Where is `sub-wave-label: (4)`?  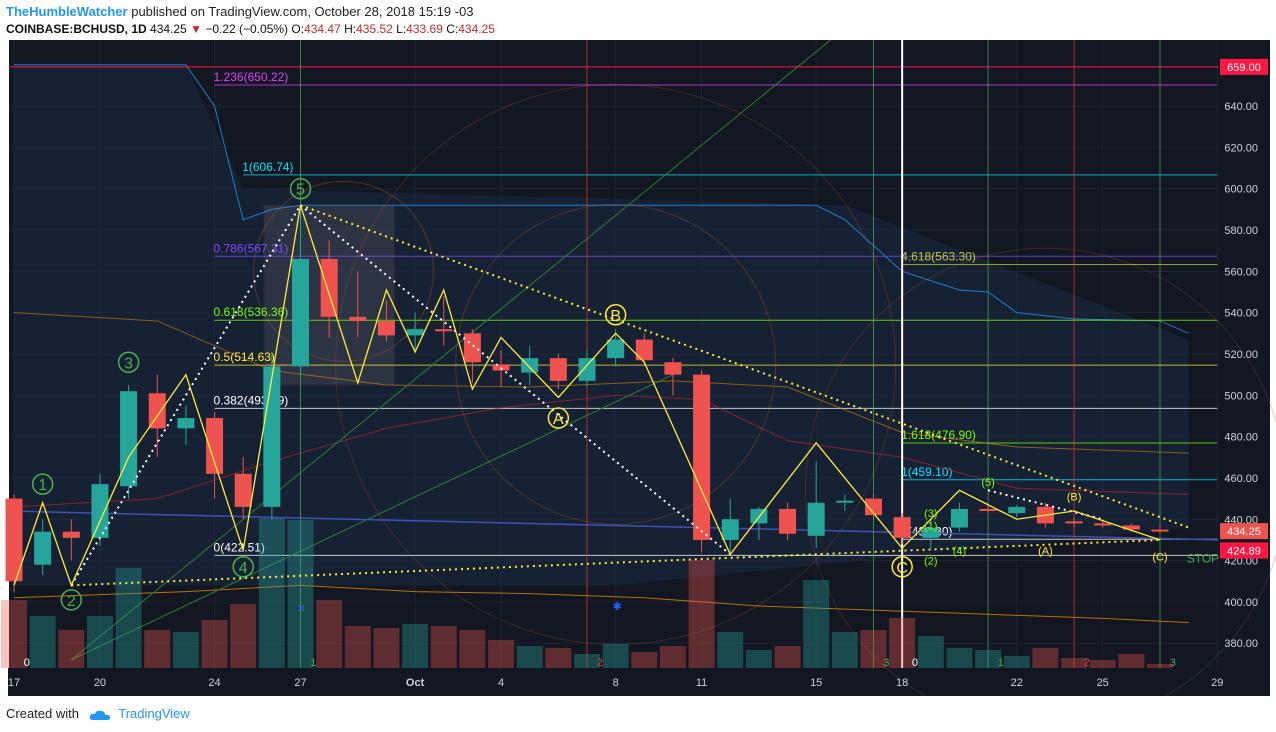
sub-wave-label: (4) is located at coordinates (959, 551).